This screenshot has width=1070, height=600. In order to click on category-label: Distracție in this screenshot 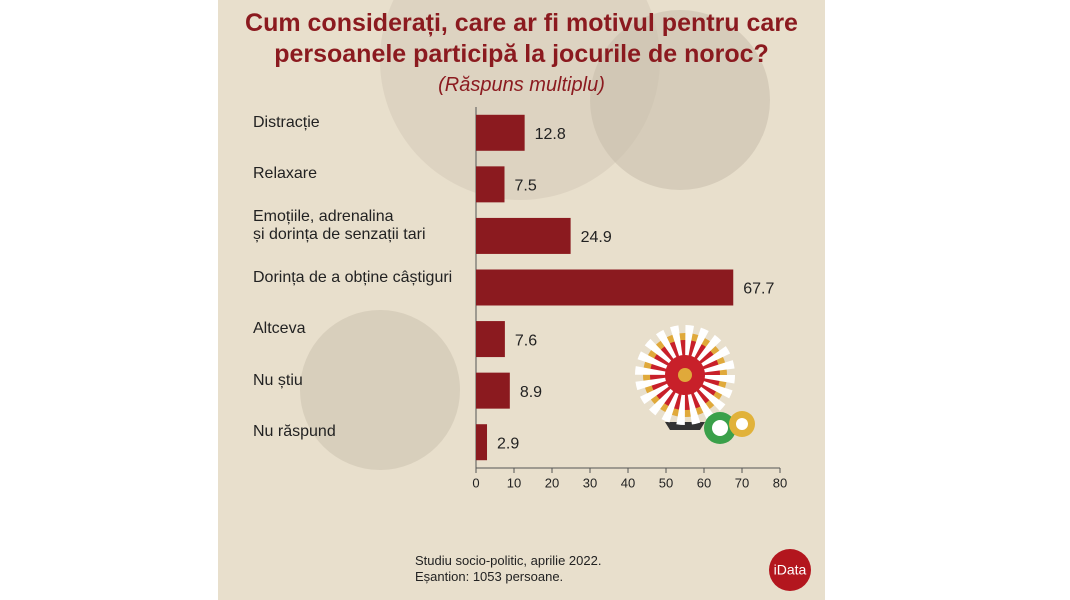, I will do `click(286, 122)`.